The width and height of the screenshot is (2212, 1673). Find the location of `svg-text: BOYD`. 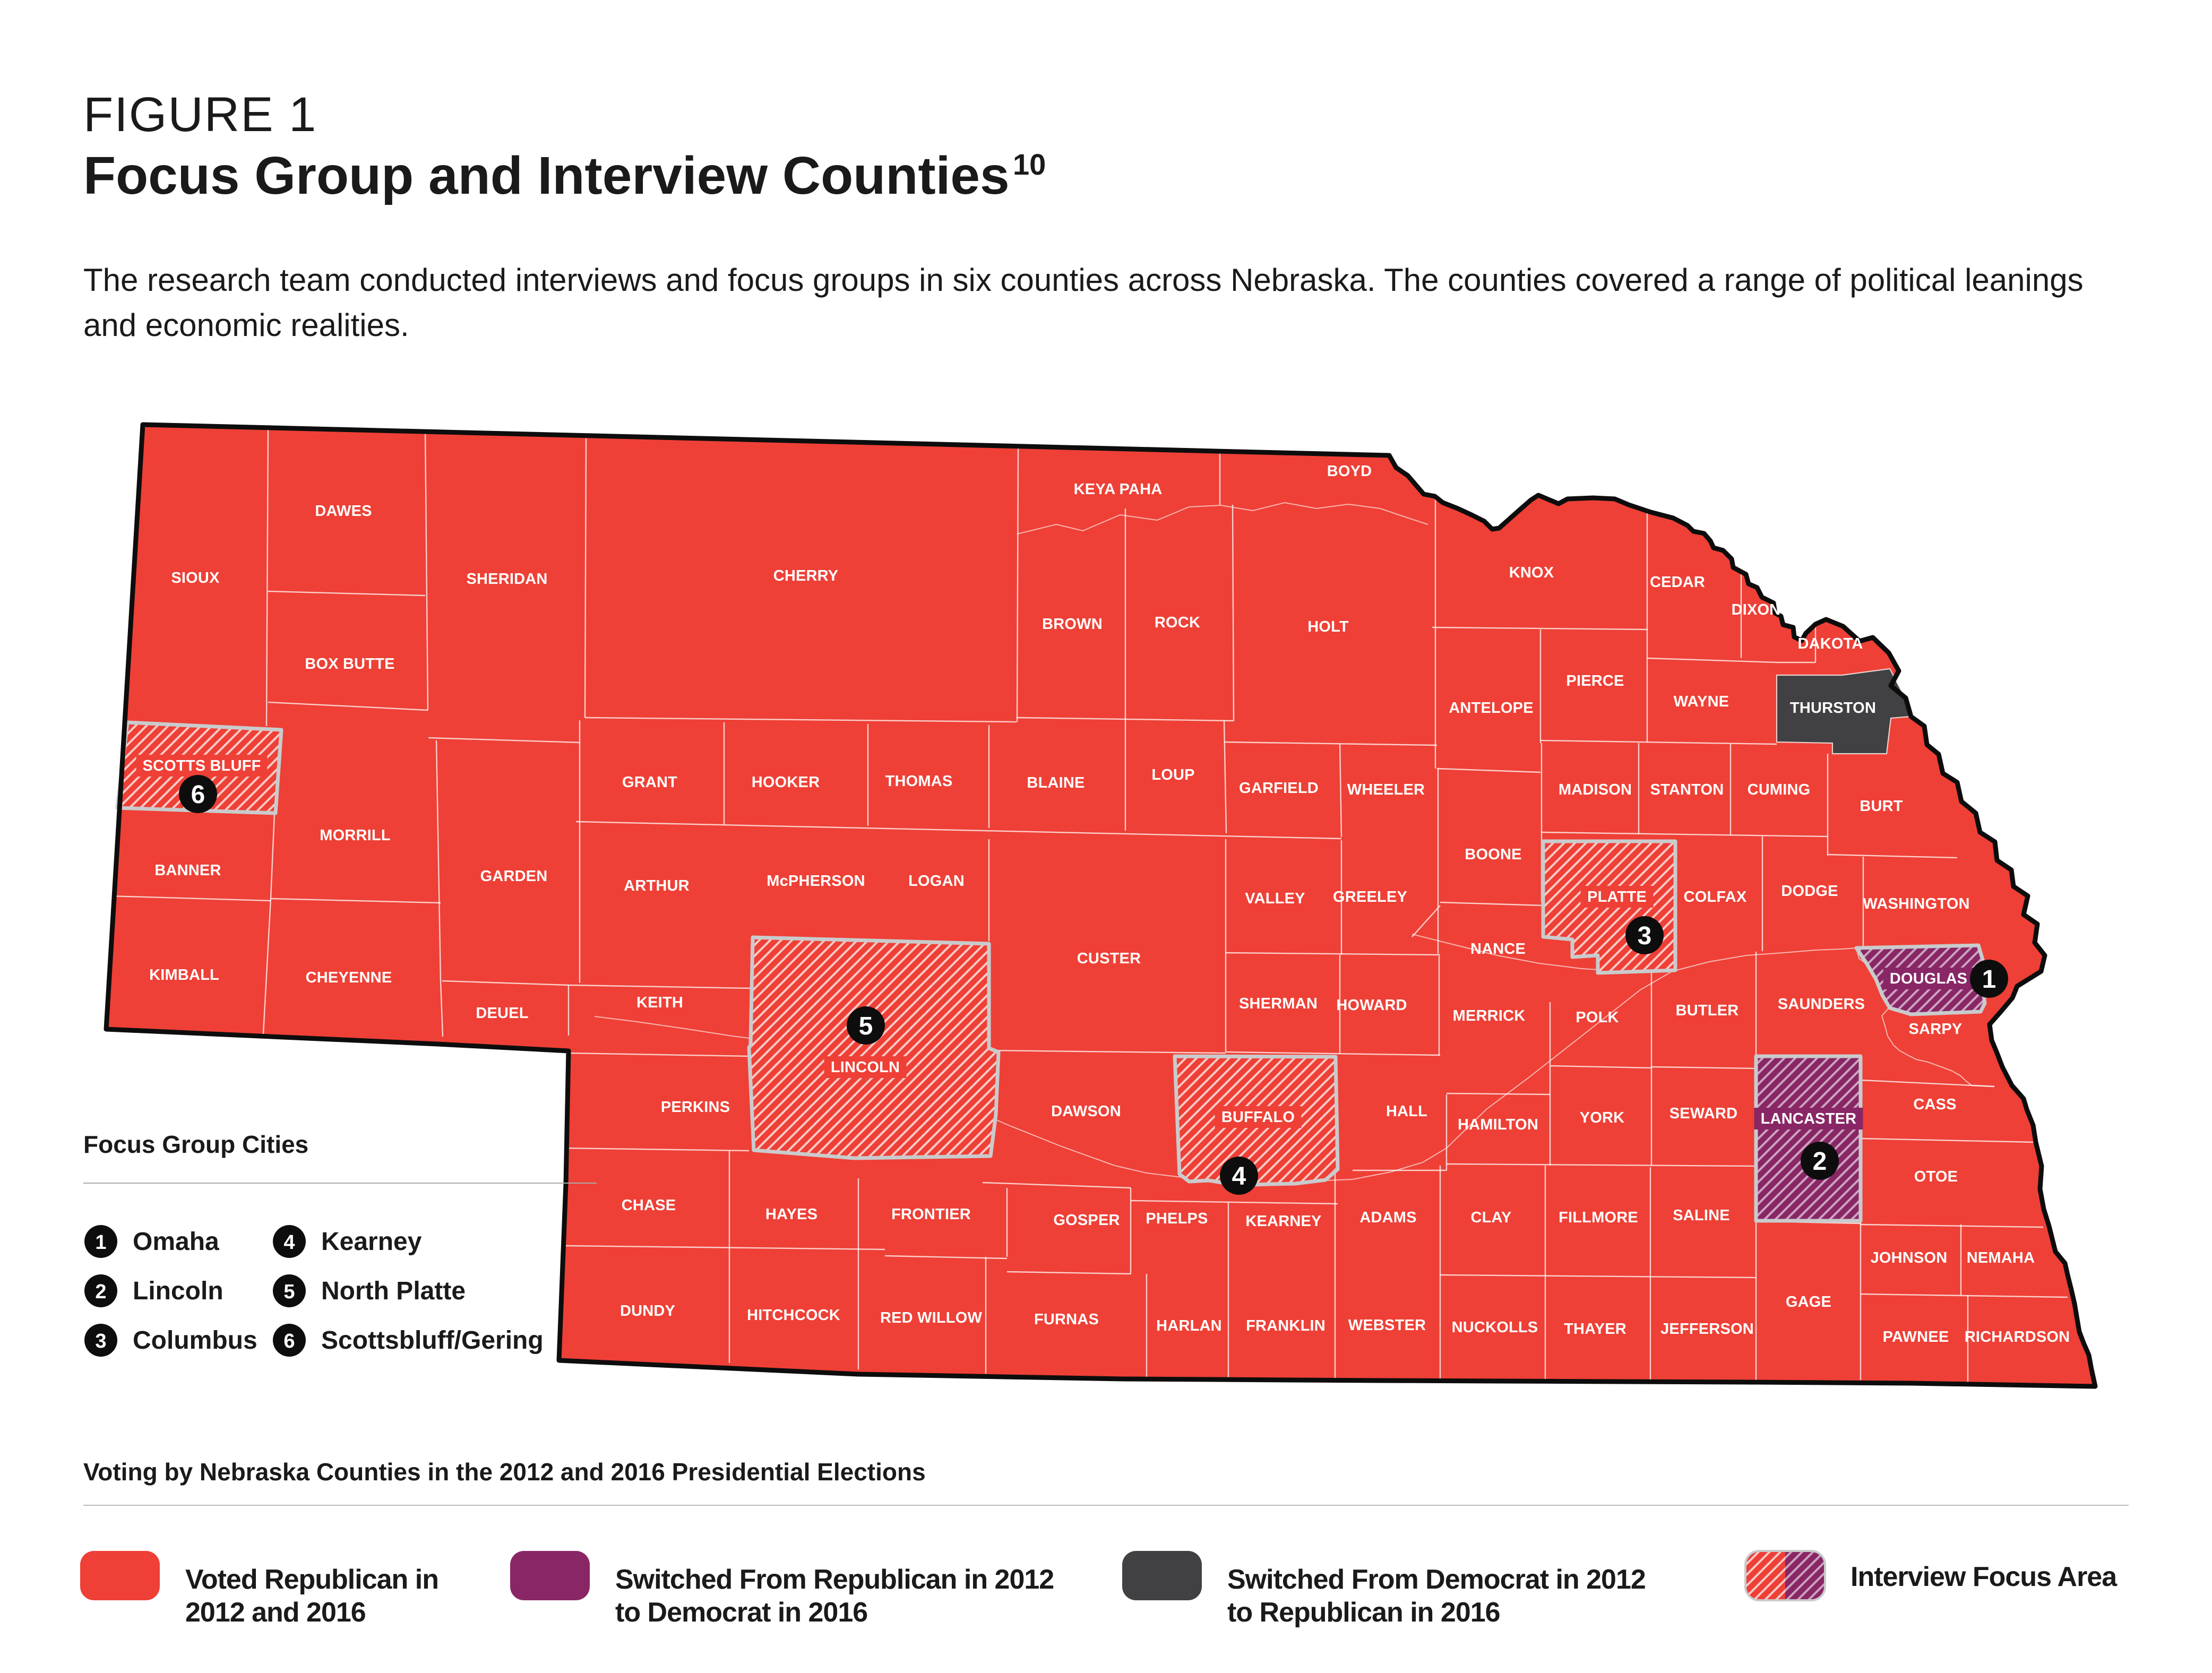

svg-text: BOYD is located at coordinates (1349, 471).